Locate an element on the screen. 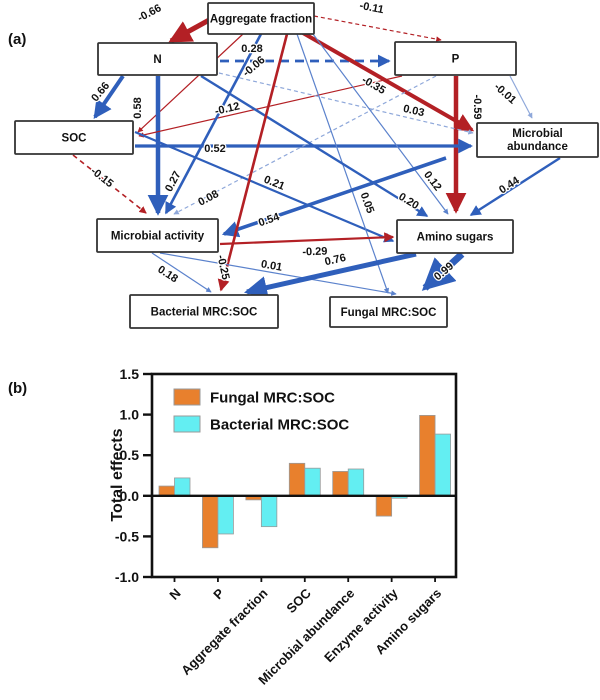 This screenshot has width=600, height=700. edge-label-aggregate_fraction-n: -0.66 is located at coordinates (150, 13).